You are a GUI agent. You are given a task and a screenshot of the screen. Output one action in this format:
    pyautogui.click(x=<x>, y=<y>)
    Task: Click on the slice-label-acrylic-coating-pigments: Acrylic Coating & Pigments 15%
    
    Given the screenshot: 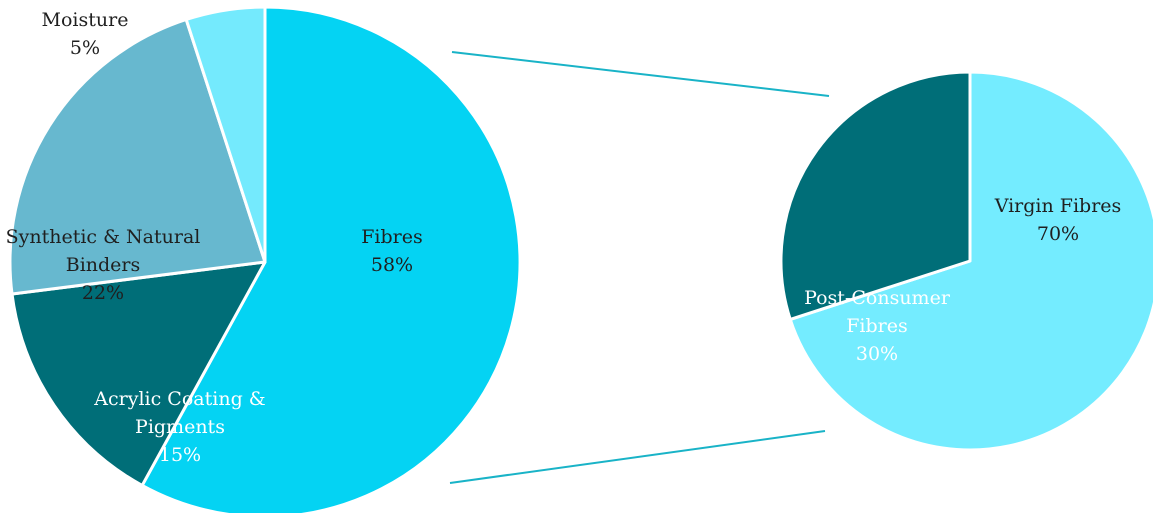 What is the action you would take?
    pyautogui.click(x=179, y=427)
    